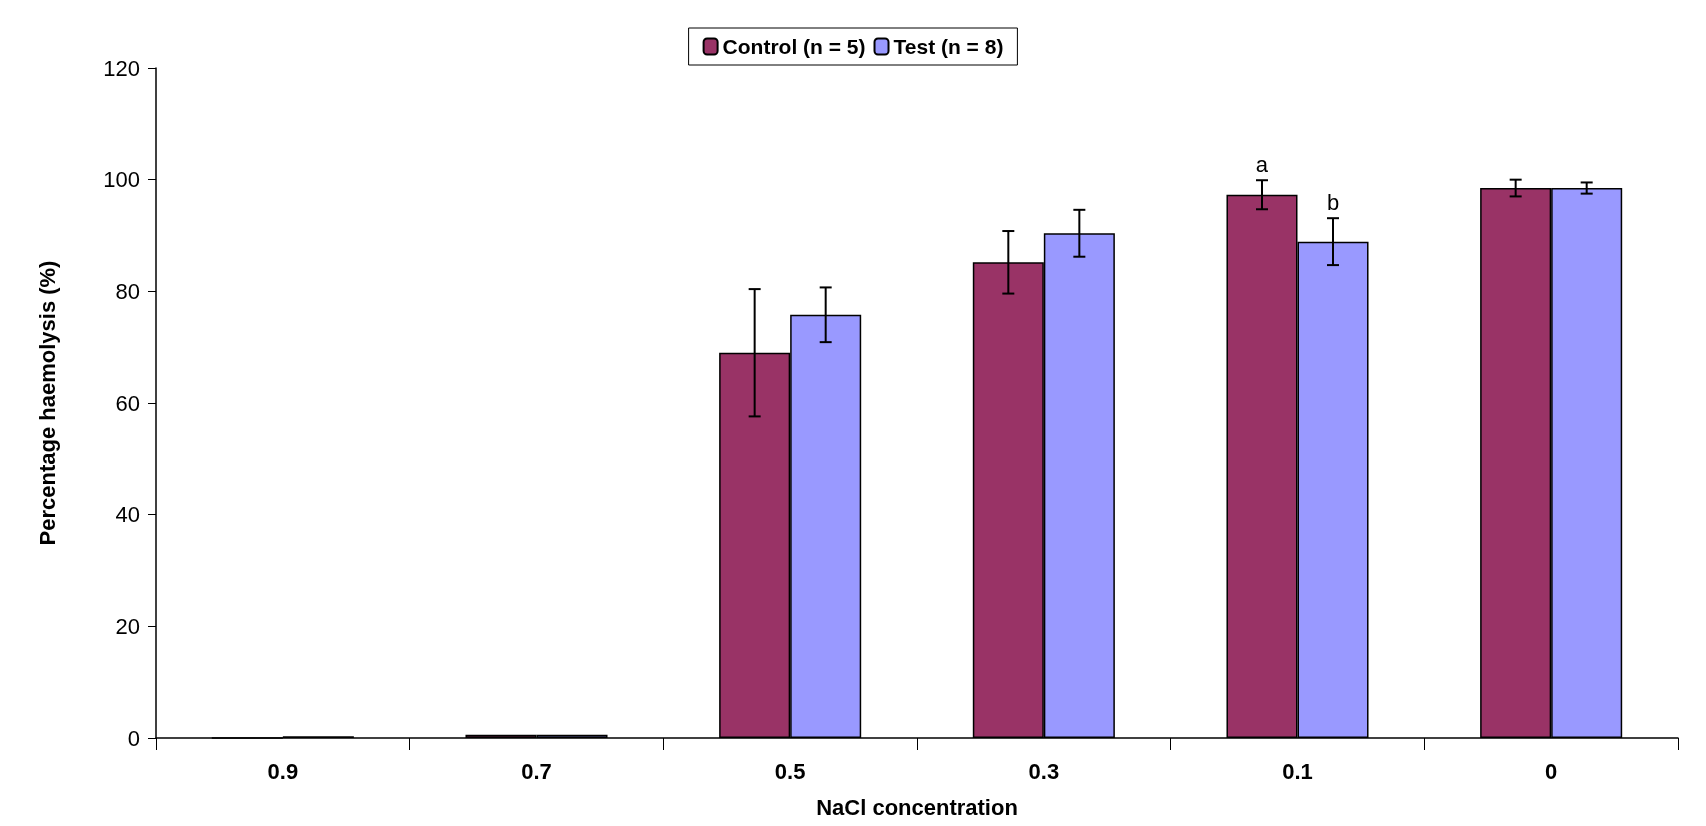  Describe the element at coordinates (47, 403) in the screenshot. I see `y-axis-title: Percentage haemolysis (%)` at that location.